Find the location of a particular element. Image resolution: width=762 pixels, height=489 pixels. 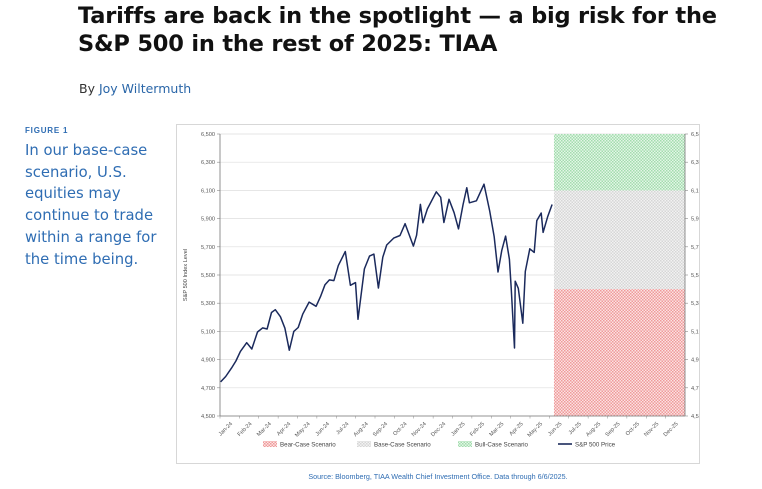

y-axis-label: S&P 500 Index Level is located at coordinates (186, 275).